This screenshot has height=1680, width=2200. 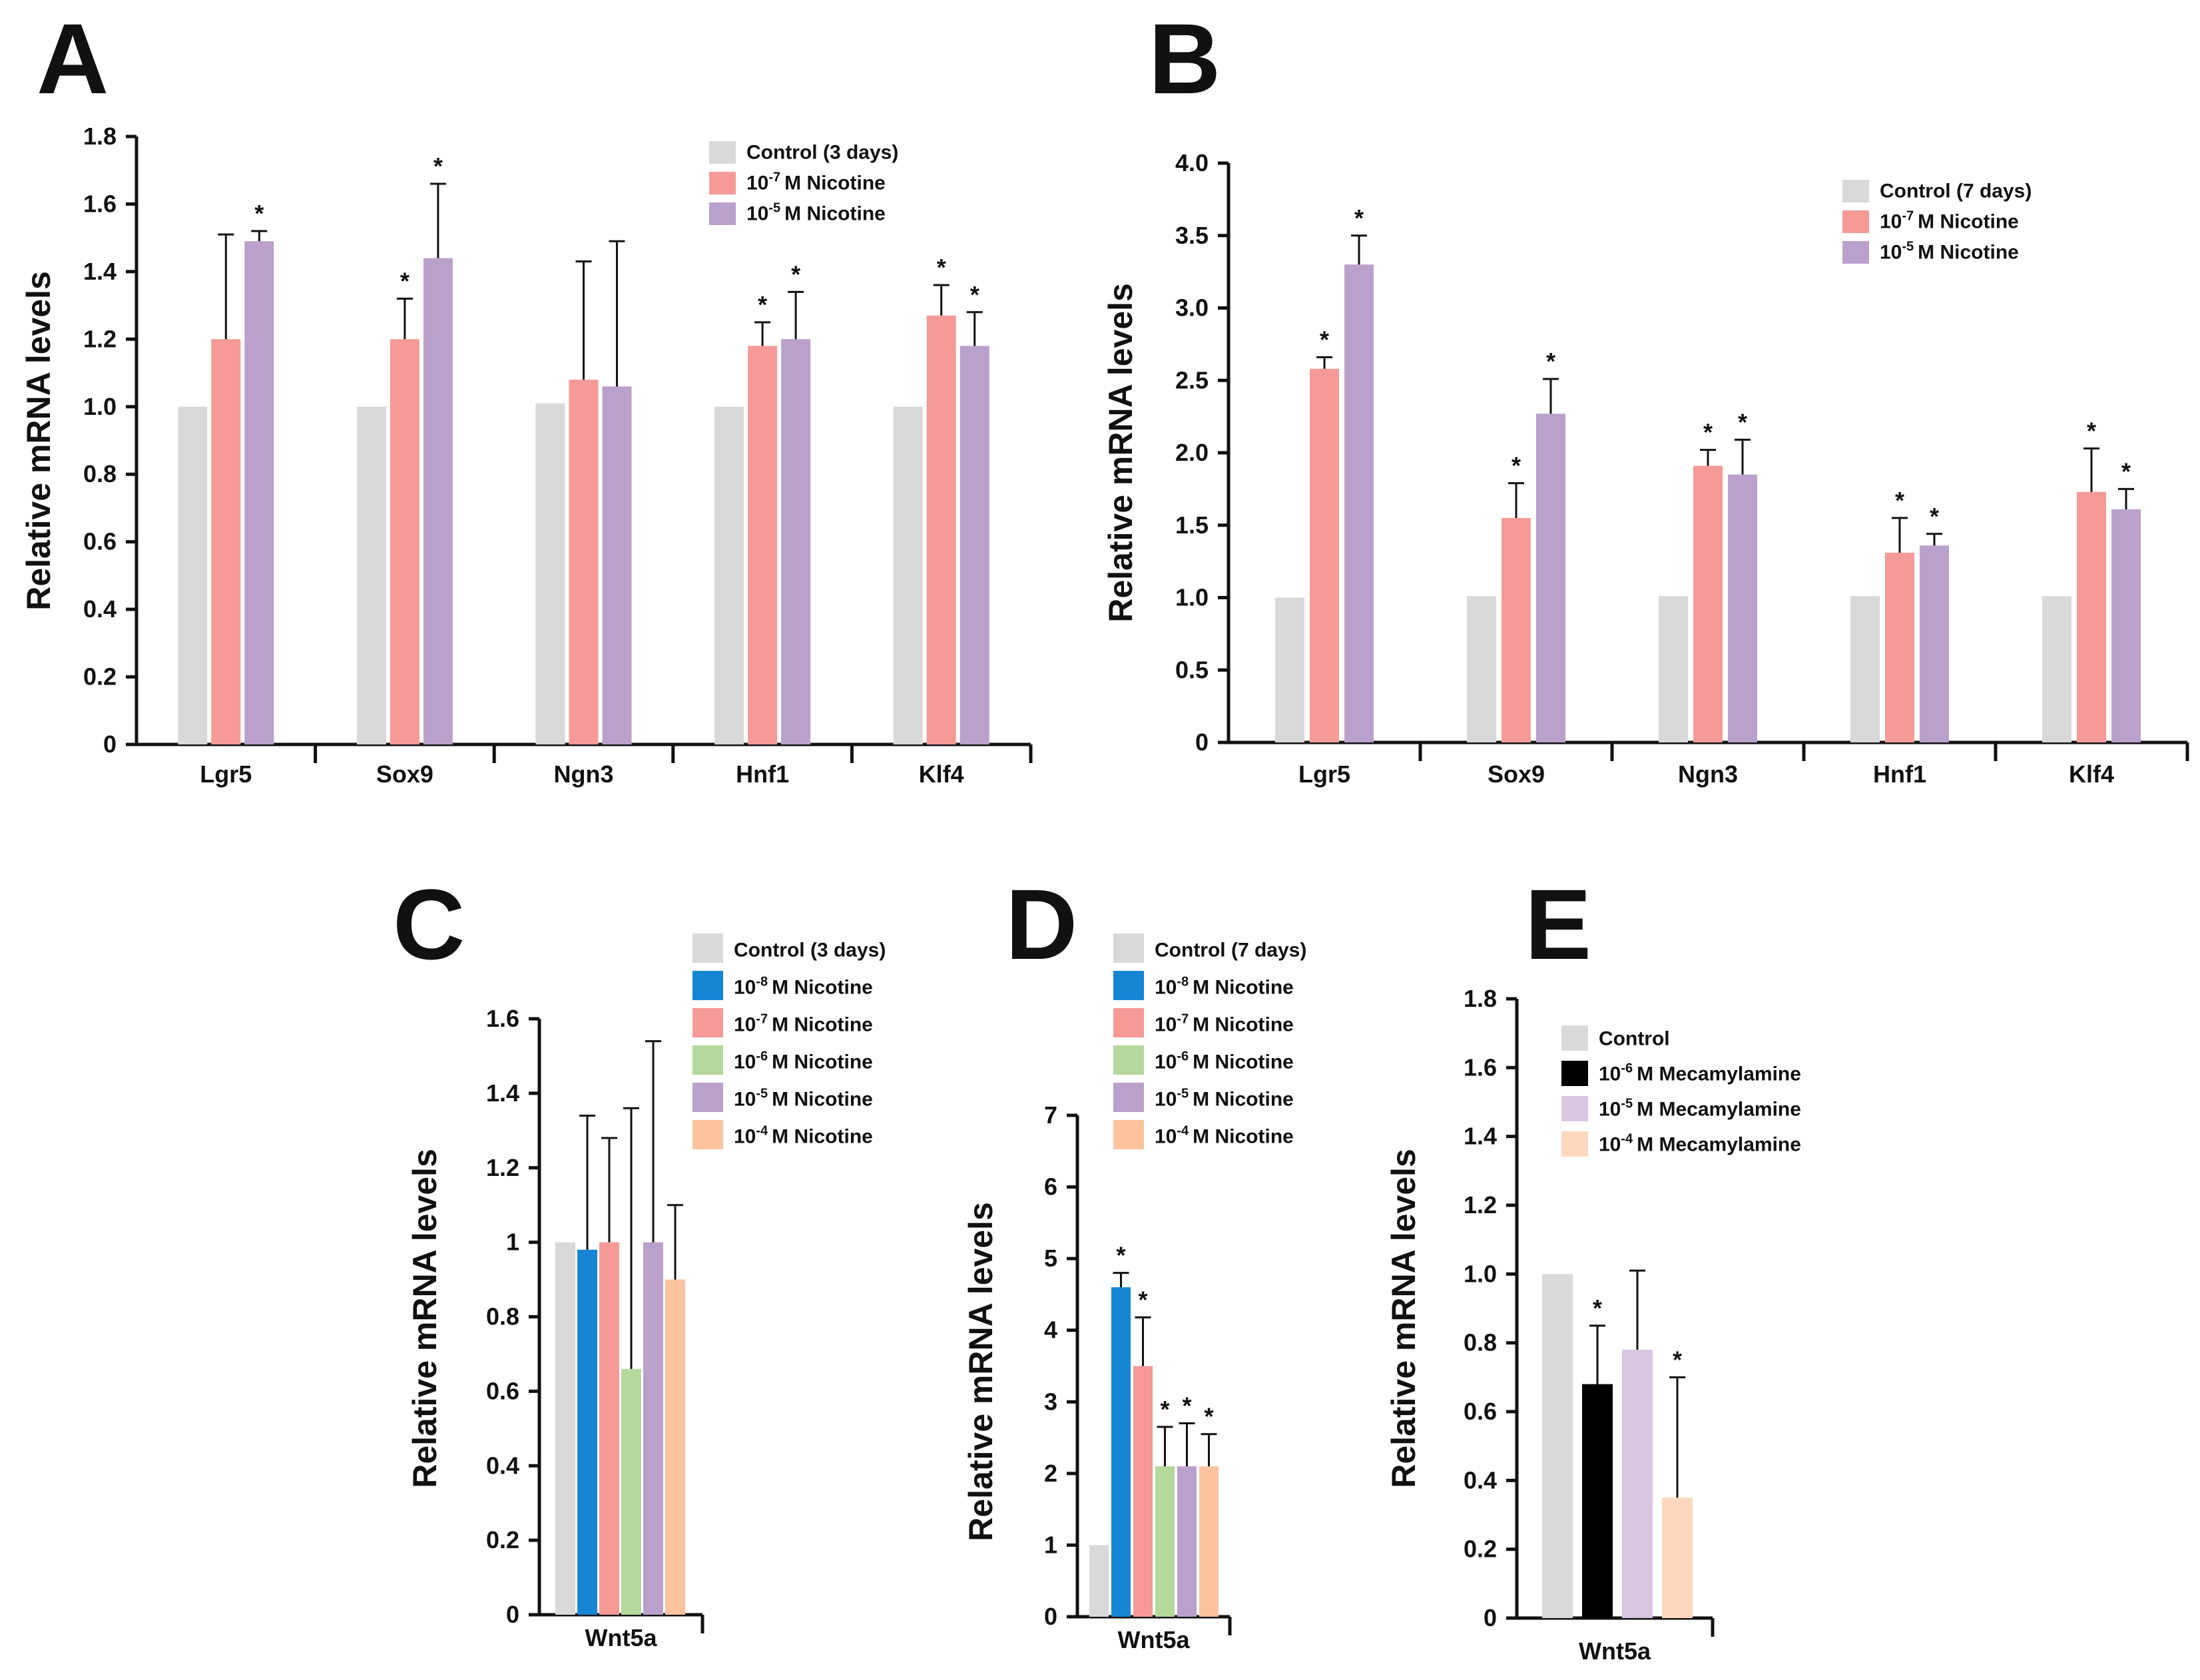 I want to click on y-tick-label: 0.2, so click(x=502, y=1539).